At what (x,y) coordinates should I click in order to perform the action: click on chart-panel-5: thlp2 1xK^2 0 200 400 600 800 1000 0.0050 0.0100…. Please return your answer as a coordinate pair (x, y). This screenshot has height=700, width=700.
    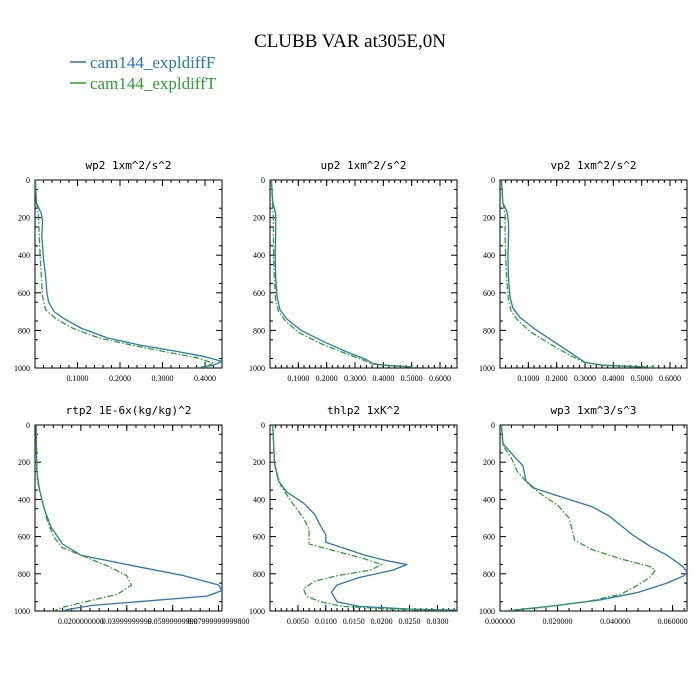
    Looking at the image, I should click on (353, 515).